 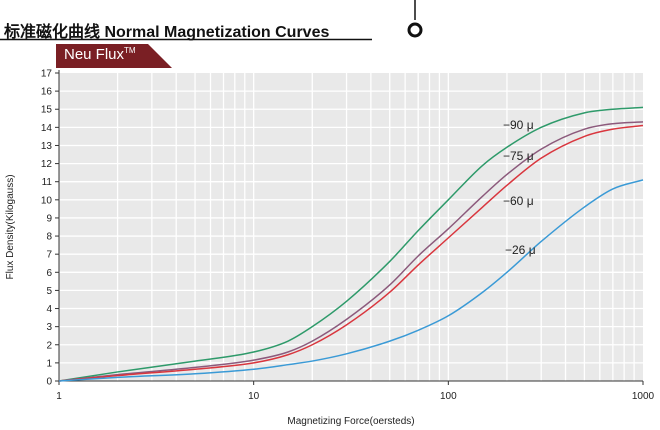 I want to click on brand-name: Neu FluxTM, so click(x=100, y=54).